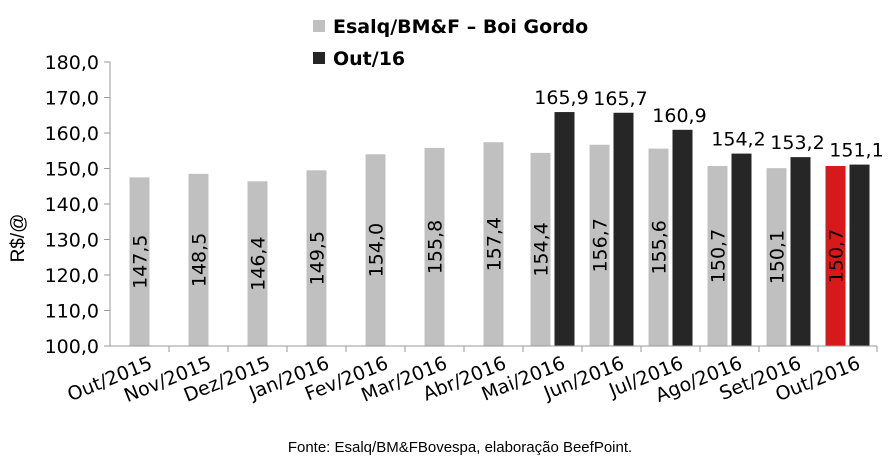  What do you see at coordinates (369, 59) in the screenshot?
I see `legend-label-out16: Out/16` at bounding box center [369, 59].